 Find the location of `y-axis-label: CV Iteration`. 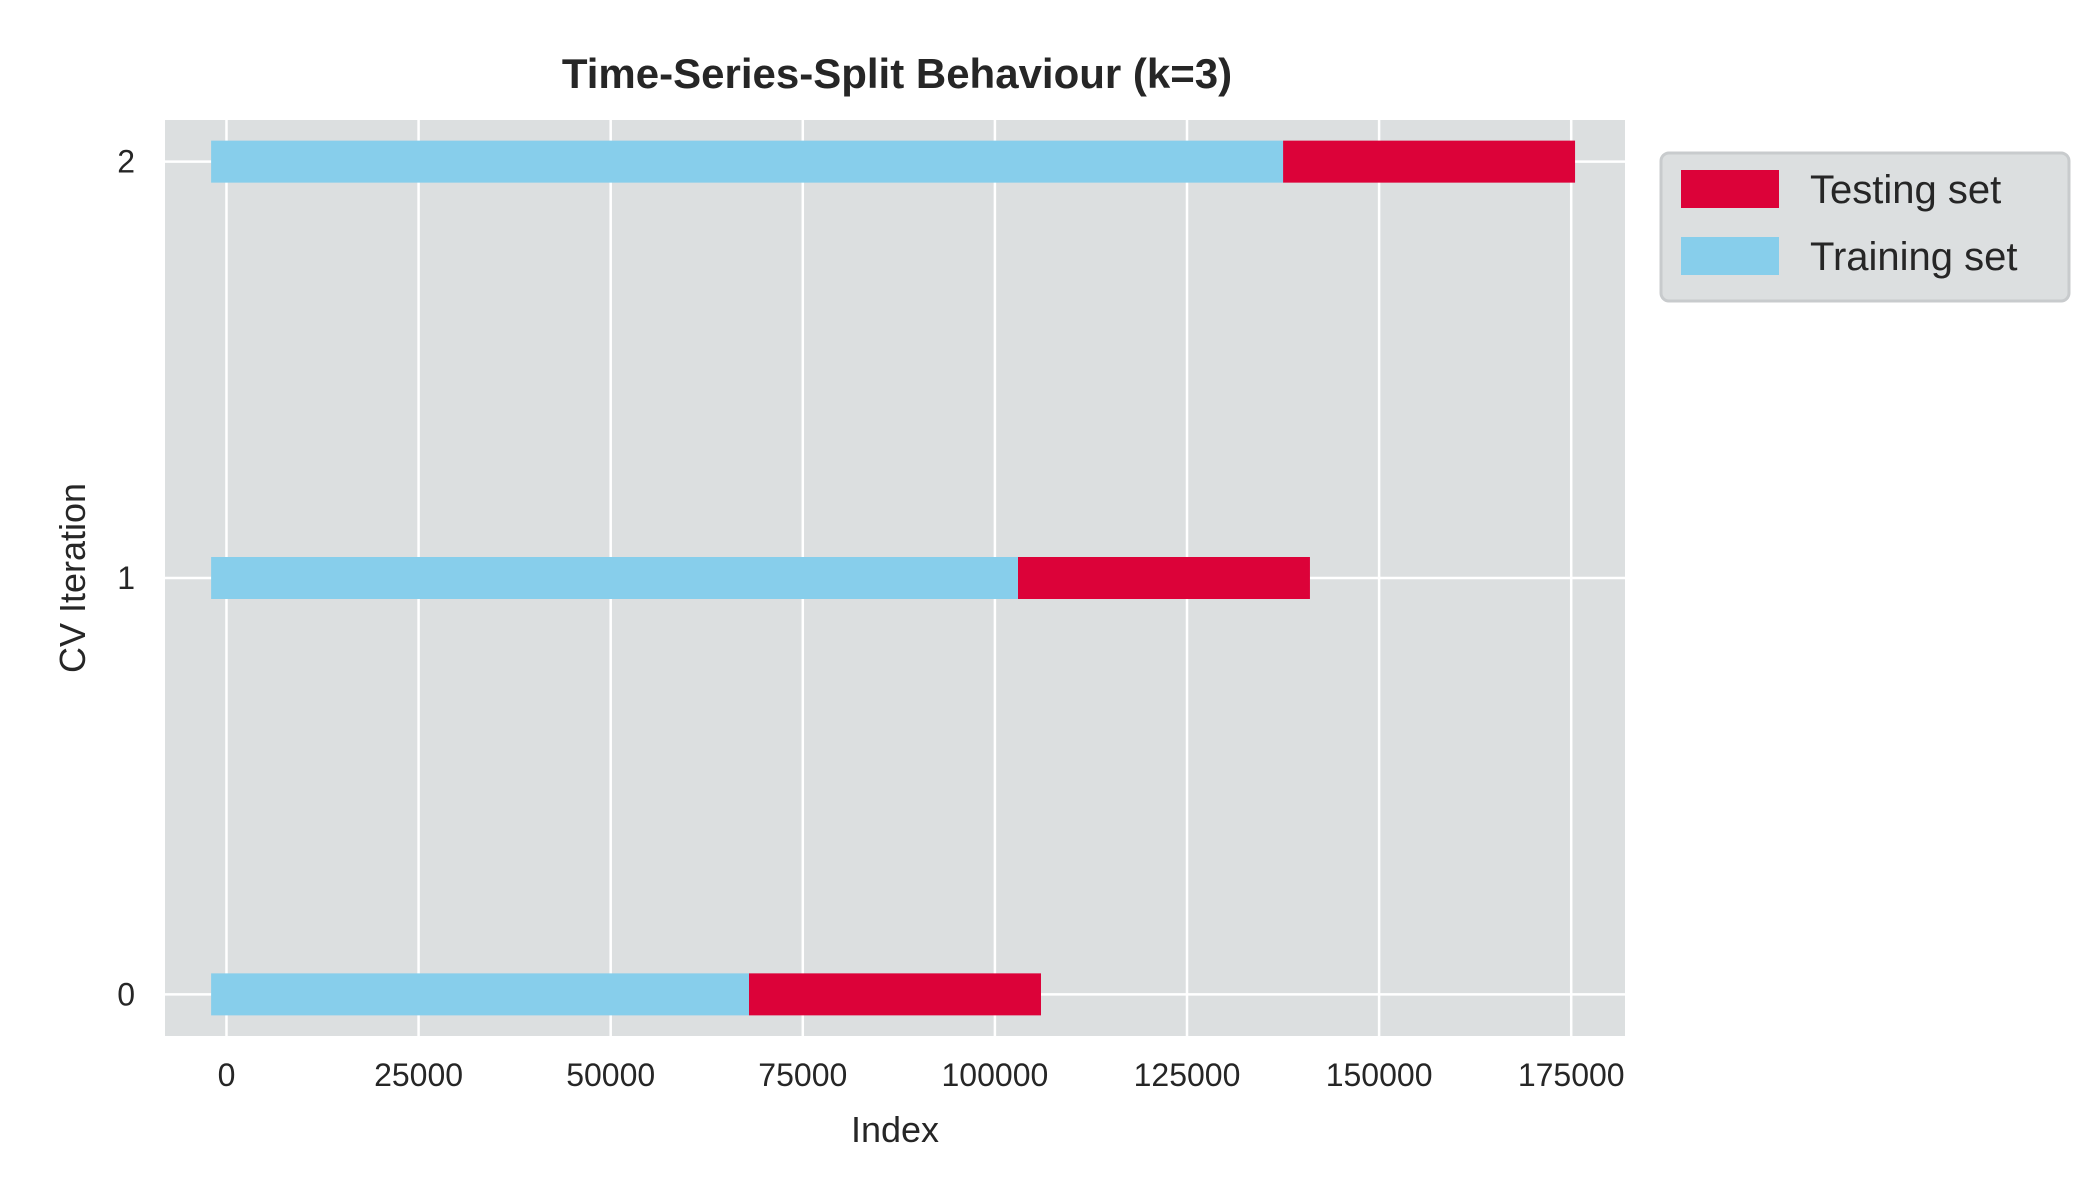

y-axis-label: CV Iteration is located at coordinates (72, 578).